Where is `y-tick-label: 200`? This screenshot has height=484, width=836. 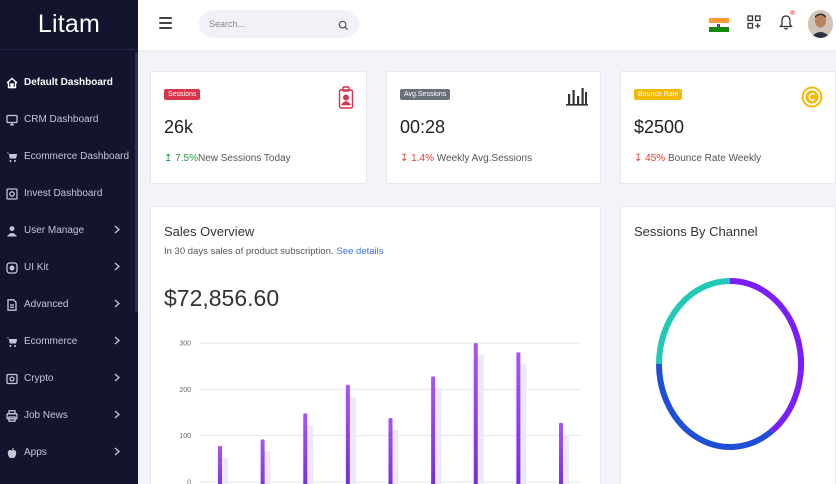 y-tick-label: 200 is located at coordinates (185, 390).